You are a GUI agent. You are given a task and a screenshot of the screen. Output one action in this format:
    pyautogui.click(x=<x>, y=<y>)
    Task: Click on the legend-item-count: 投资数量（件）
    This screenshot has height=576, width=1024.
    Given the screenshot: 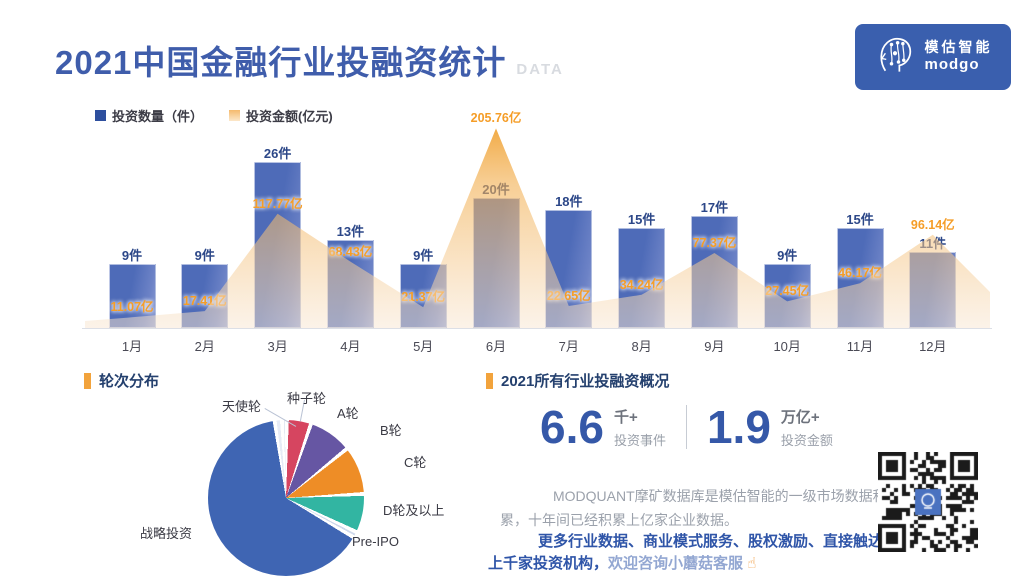 What is the action you would take?
    pyautogui.click(x=149, y=115)
    